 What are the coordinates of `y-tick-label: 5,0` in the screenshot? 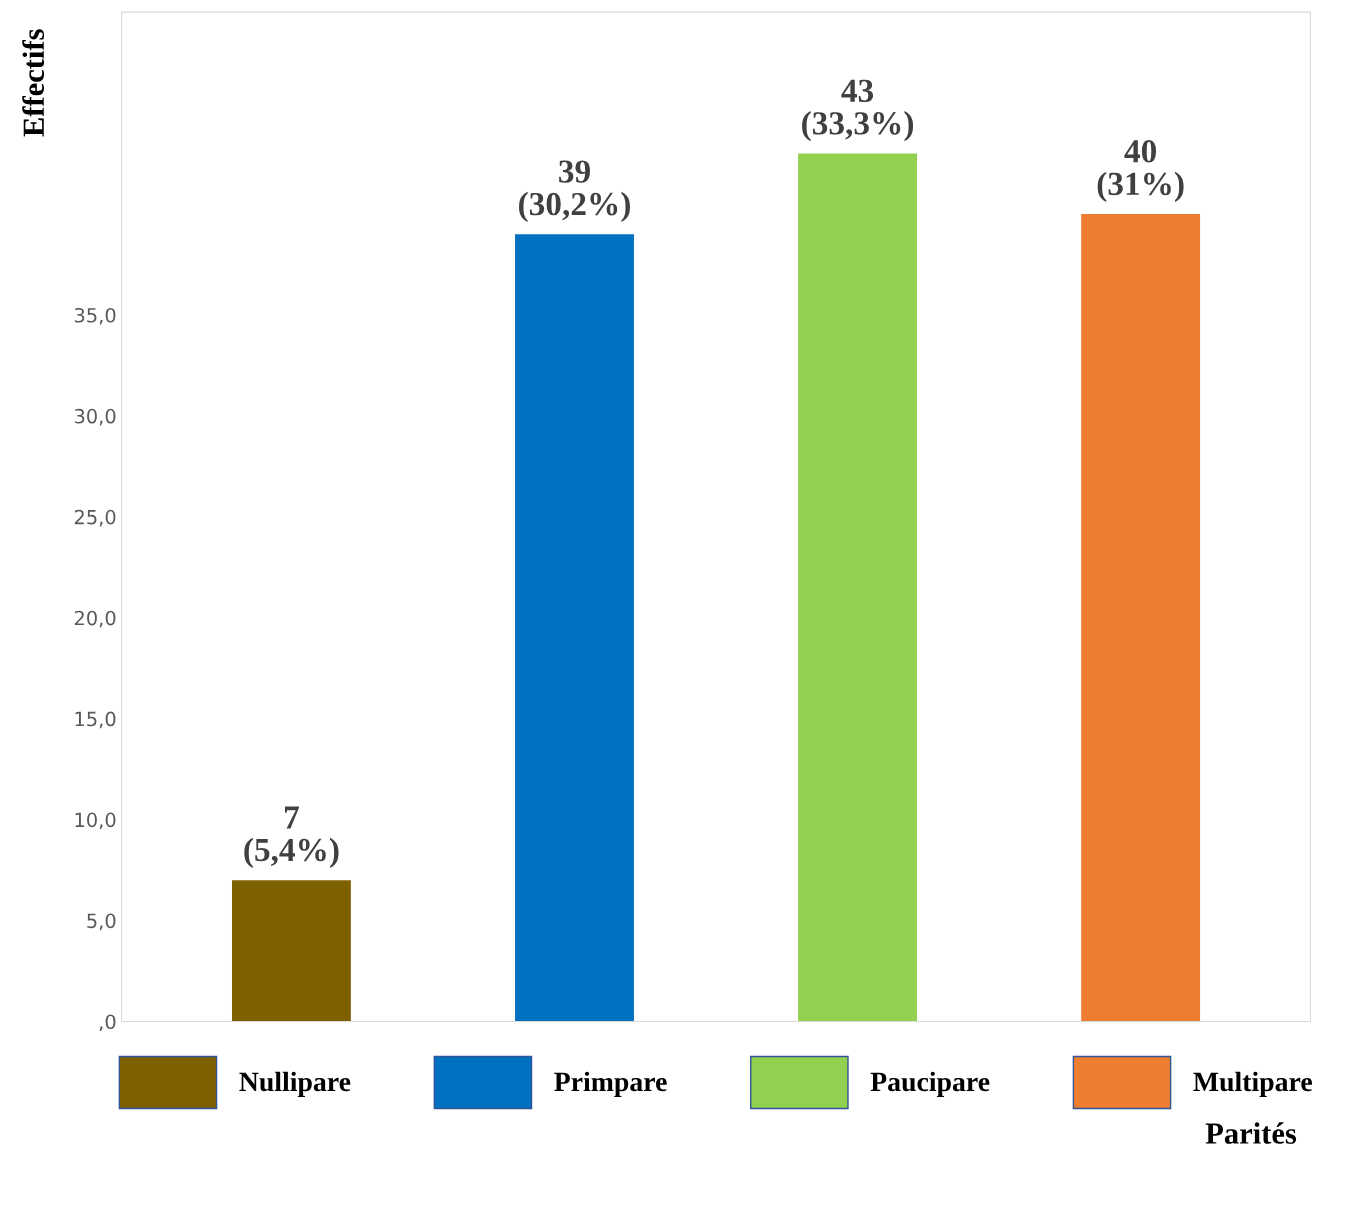 It's located at (101, 922).